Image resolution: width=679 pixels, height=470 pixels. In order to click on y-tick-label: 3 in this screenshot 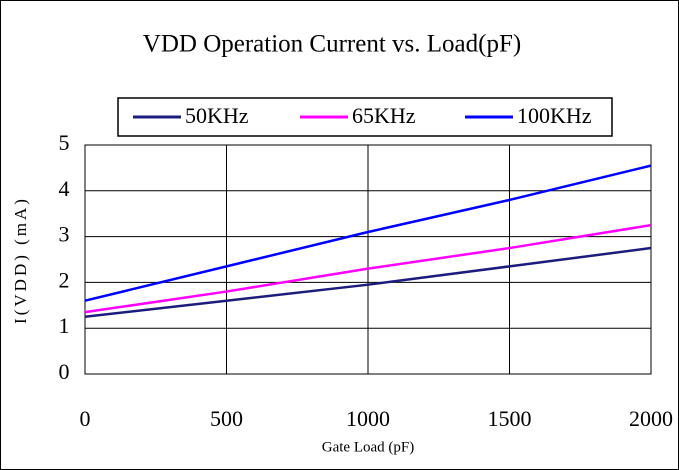, I will do `click(64, 234)`.